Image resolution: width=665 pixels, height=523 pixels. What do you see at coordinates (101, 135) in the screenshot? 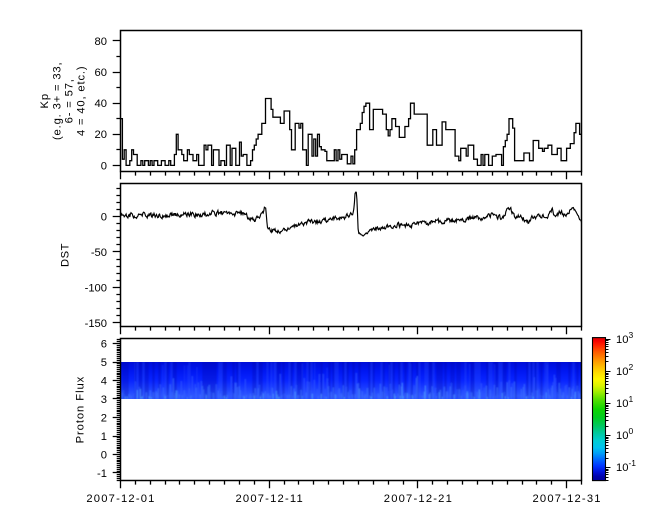
I see `svg-text: 20` at bounding box center [101, 135].